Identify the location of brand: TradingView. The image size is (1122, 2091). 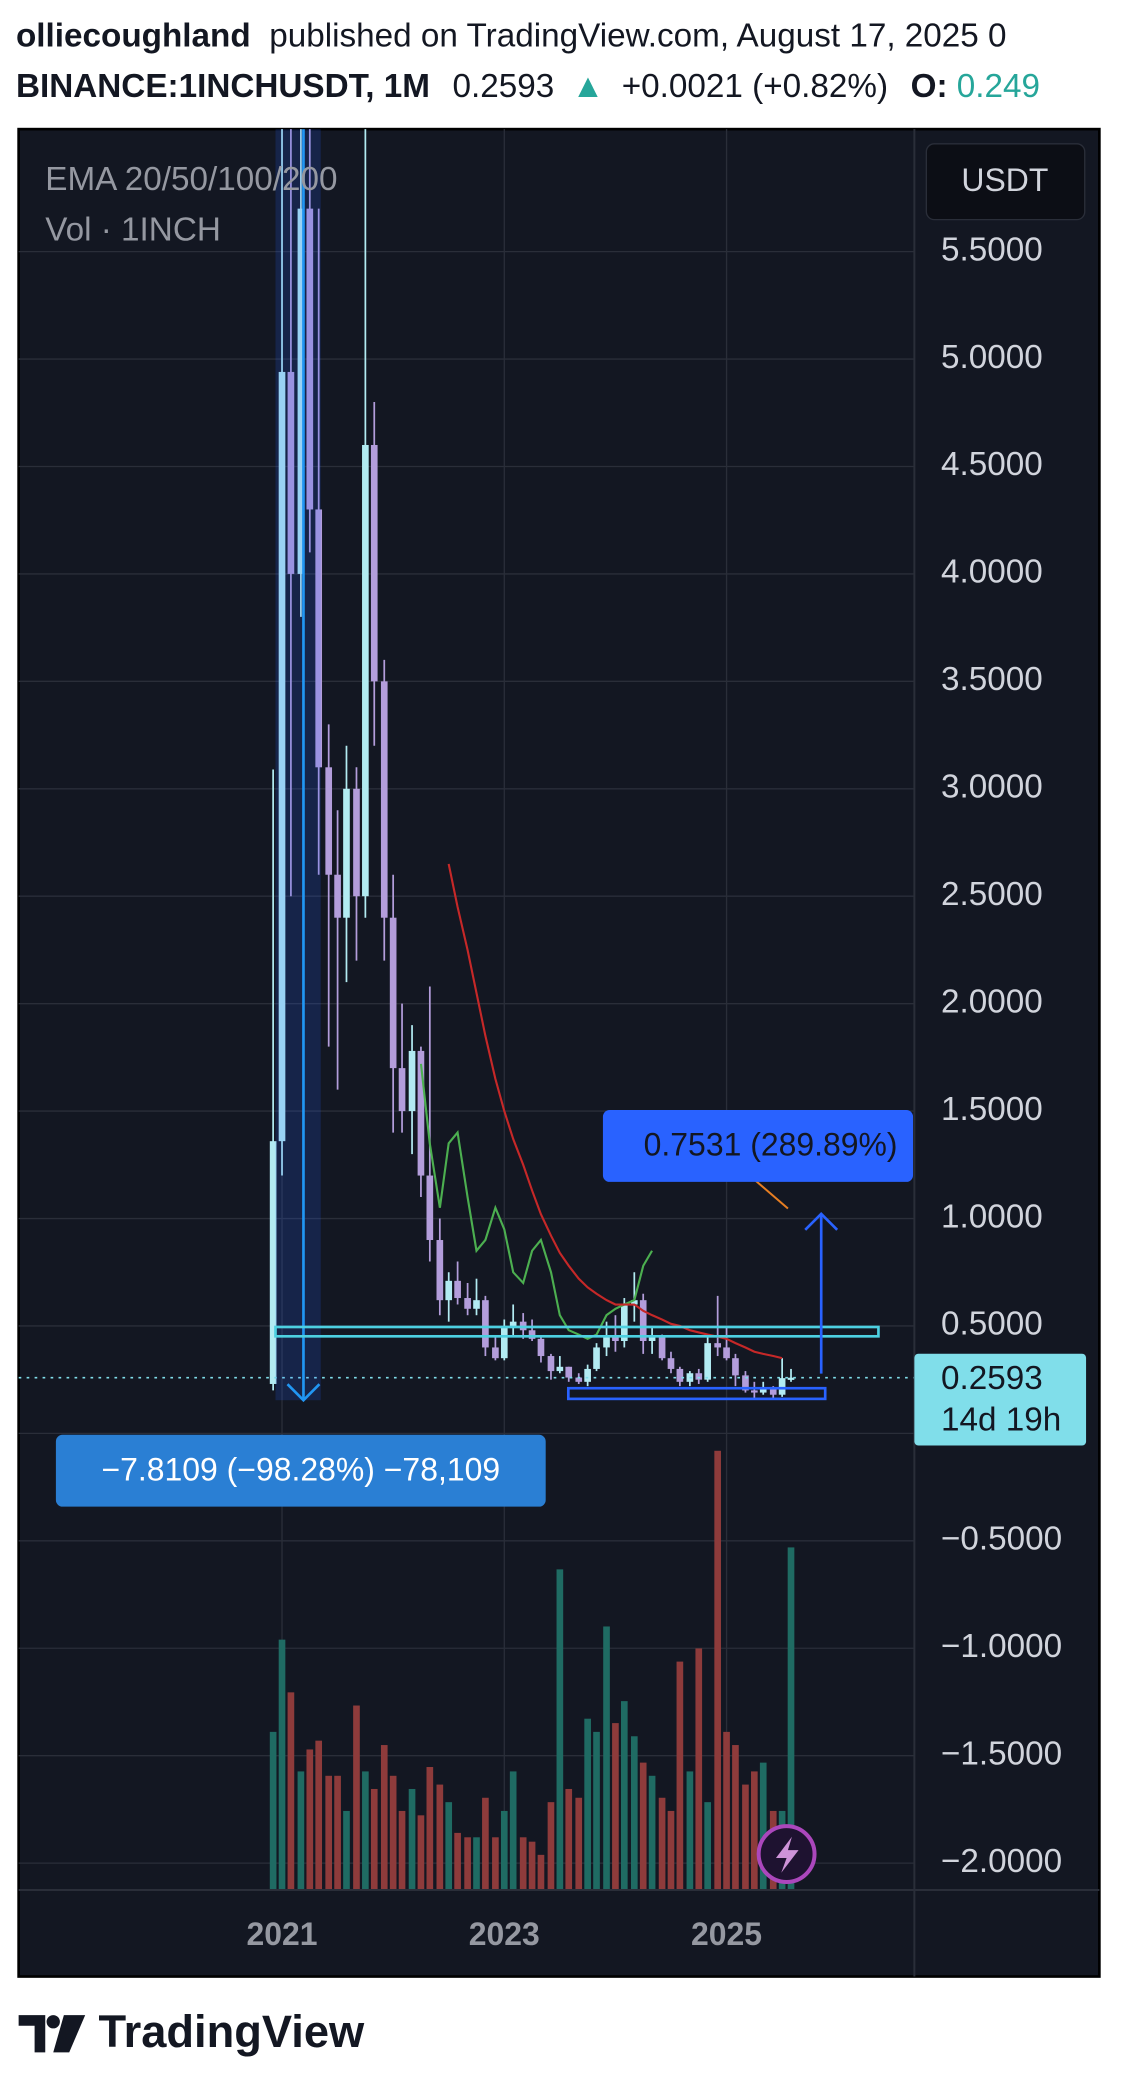
(231, 2031).